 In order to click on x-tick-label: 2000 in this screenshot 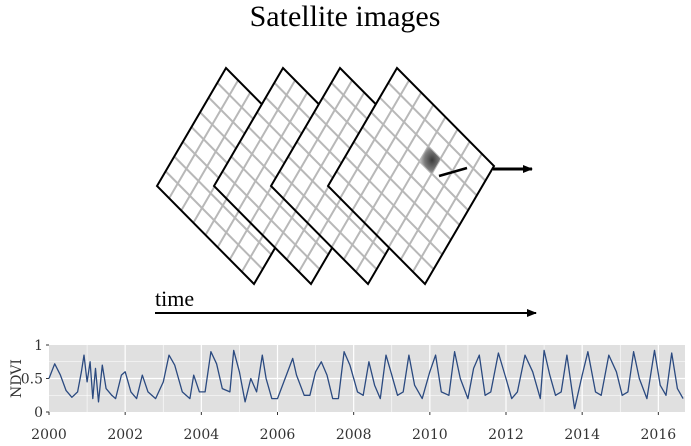, I will do `click(49, 435)`.